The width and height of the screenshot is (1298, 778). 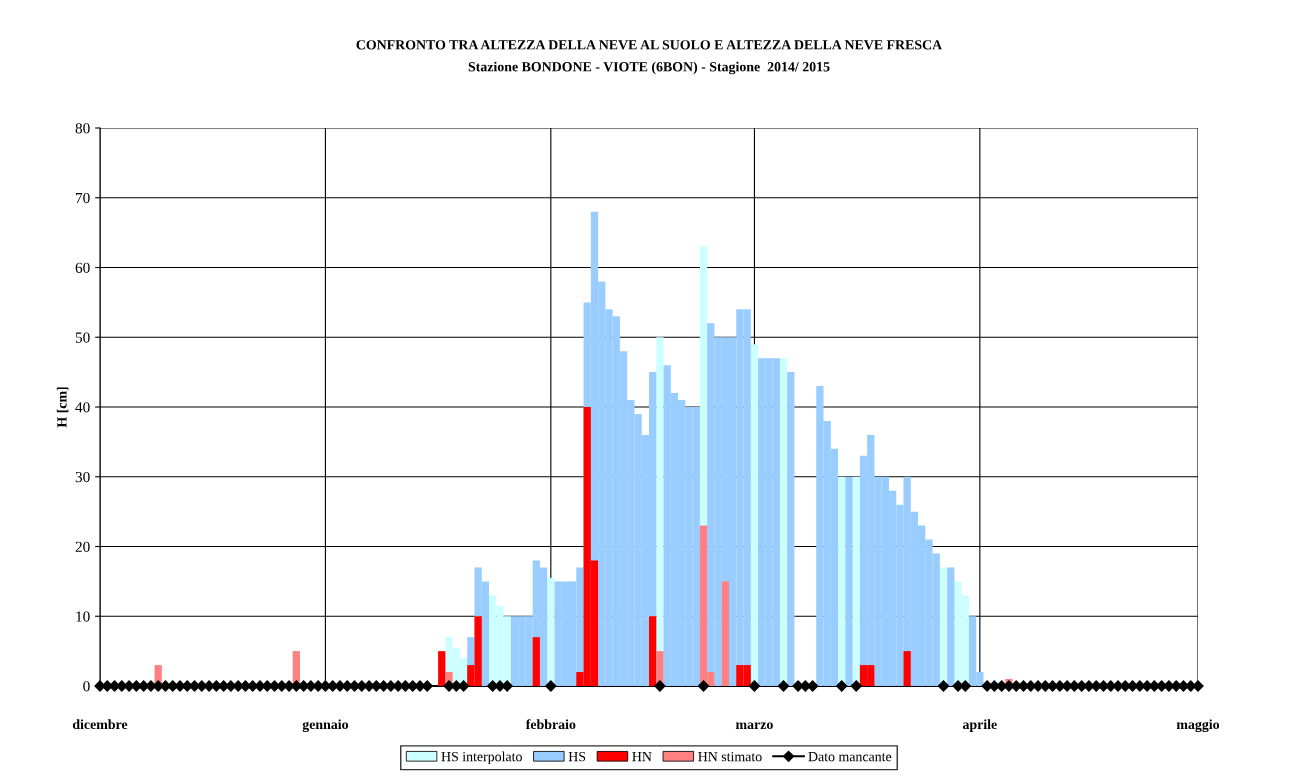 What do you see at coordinates (82, 477) in the screenshot?
I see `y-tick-label: 30` at bounding box center [82, 477].